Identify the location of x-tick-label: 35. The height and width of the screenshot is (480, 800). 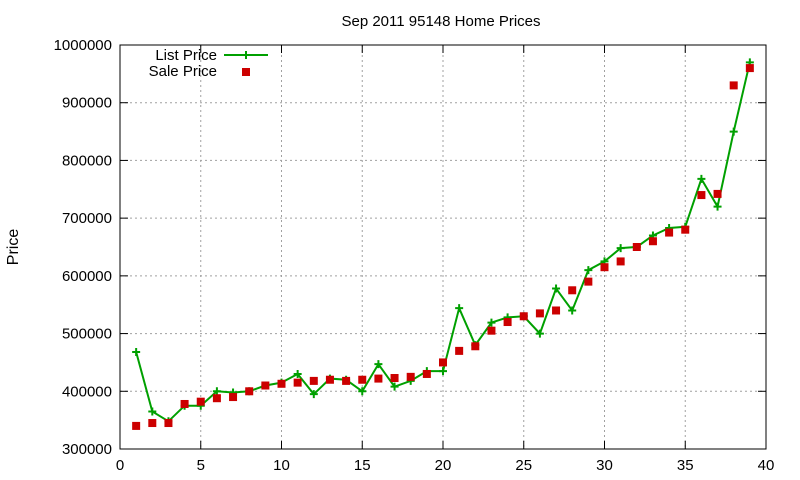
(685, 465).